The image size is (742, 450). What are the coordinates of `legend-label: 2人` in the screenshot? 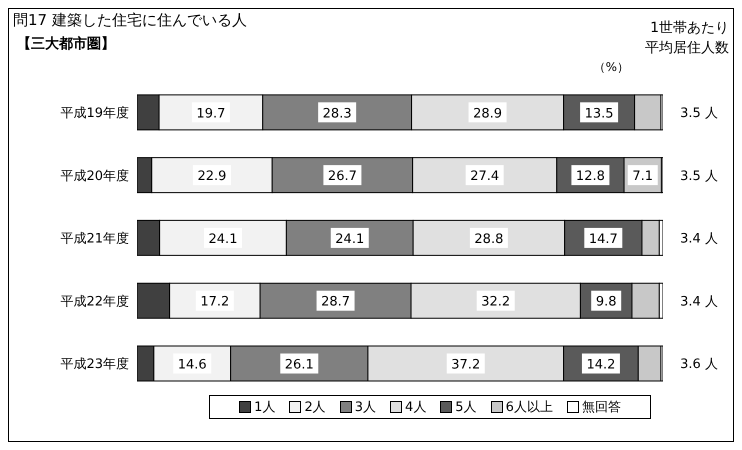 It's located at (315, 407).